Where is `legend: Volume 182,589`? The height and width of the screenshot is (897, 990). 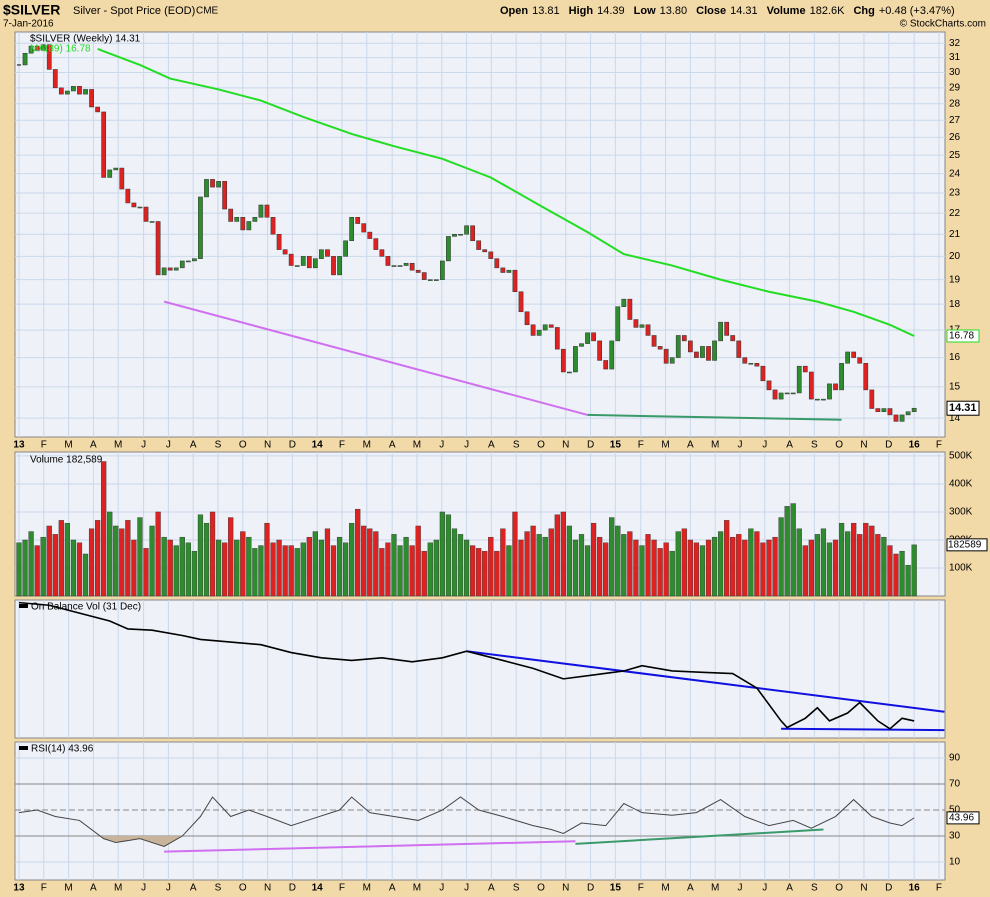 legend: Volume 182,589 is located at coordinates (66, 460).